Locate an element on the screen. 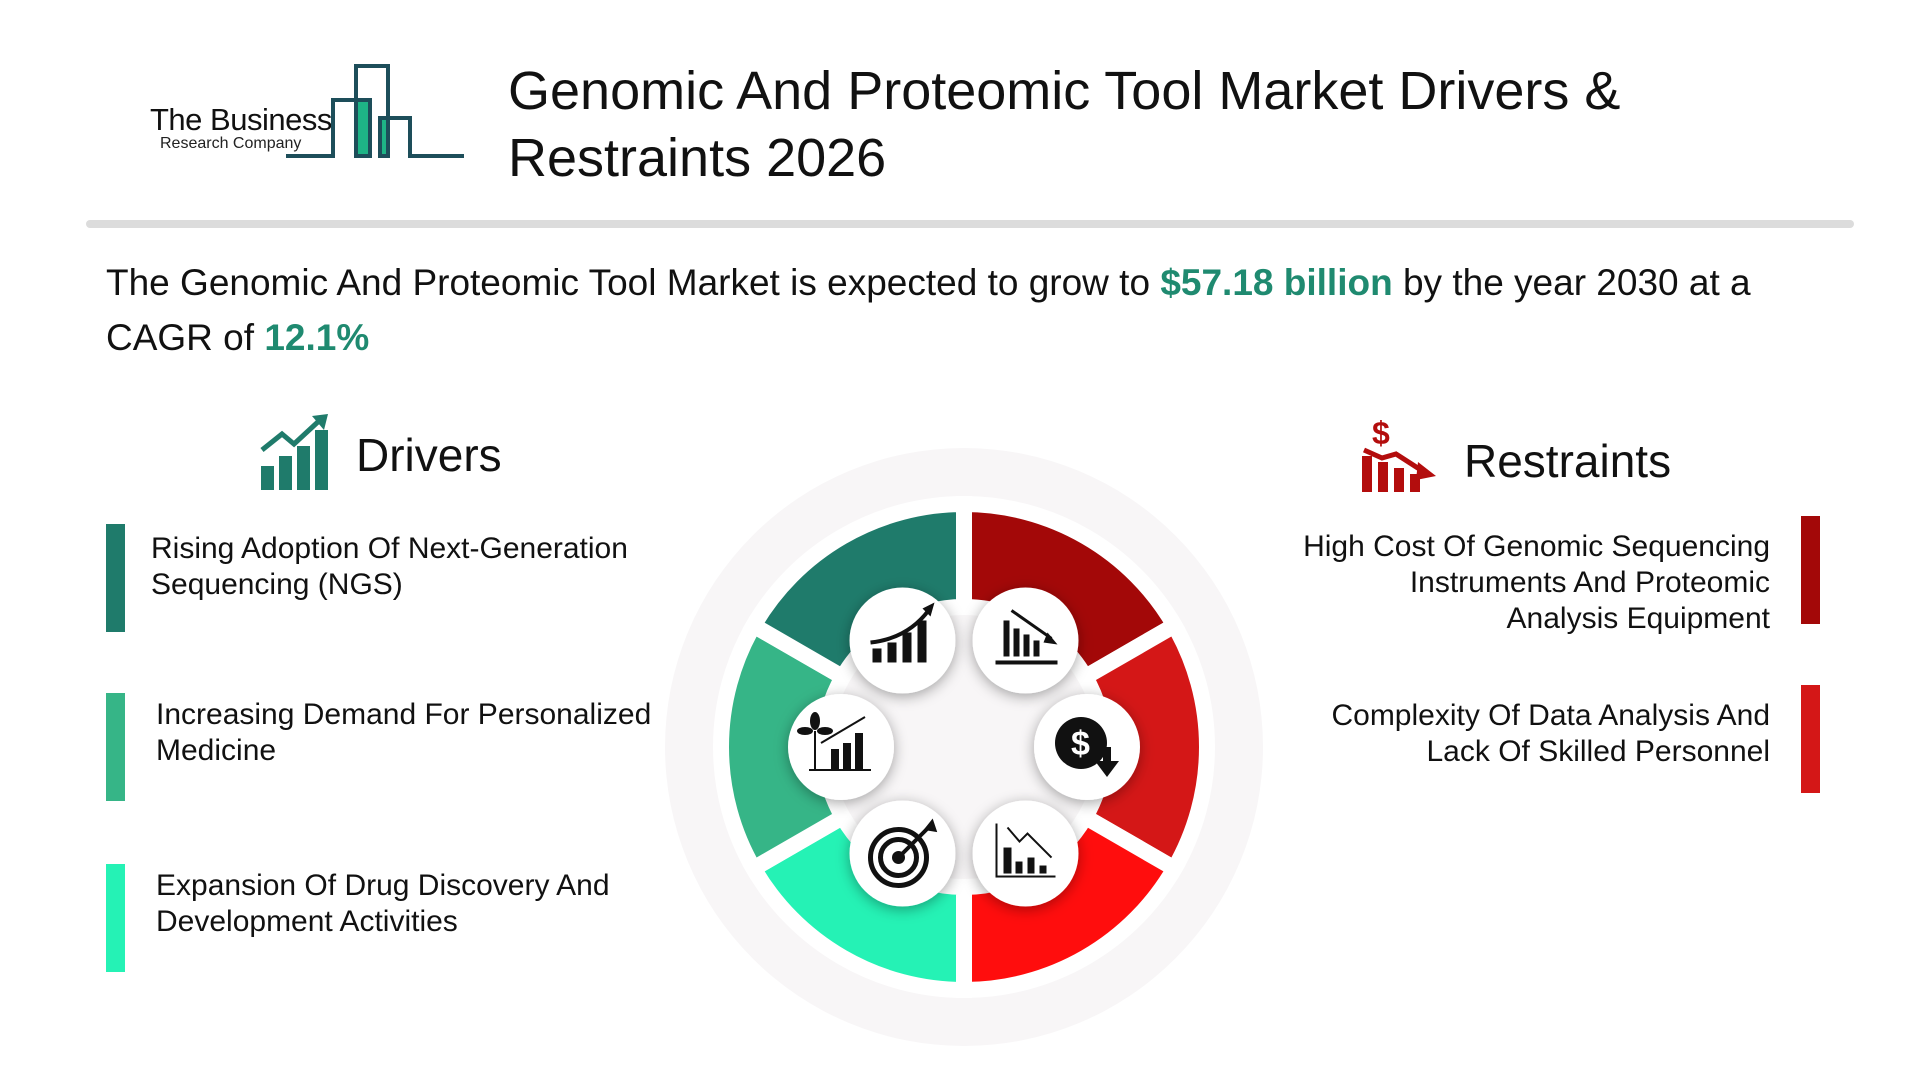  company-logo: The Business Research Company is located at coordinates (308, 112).